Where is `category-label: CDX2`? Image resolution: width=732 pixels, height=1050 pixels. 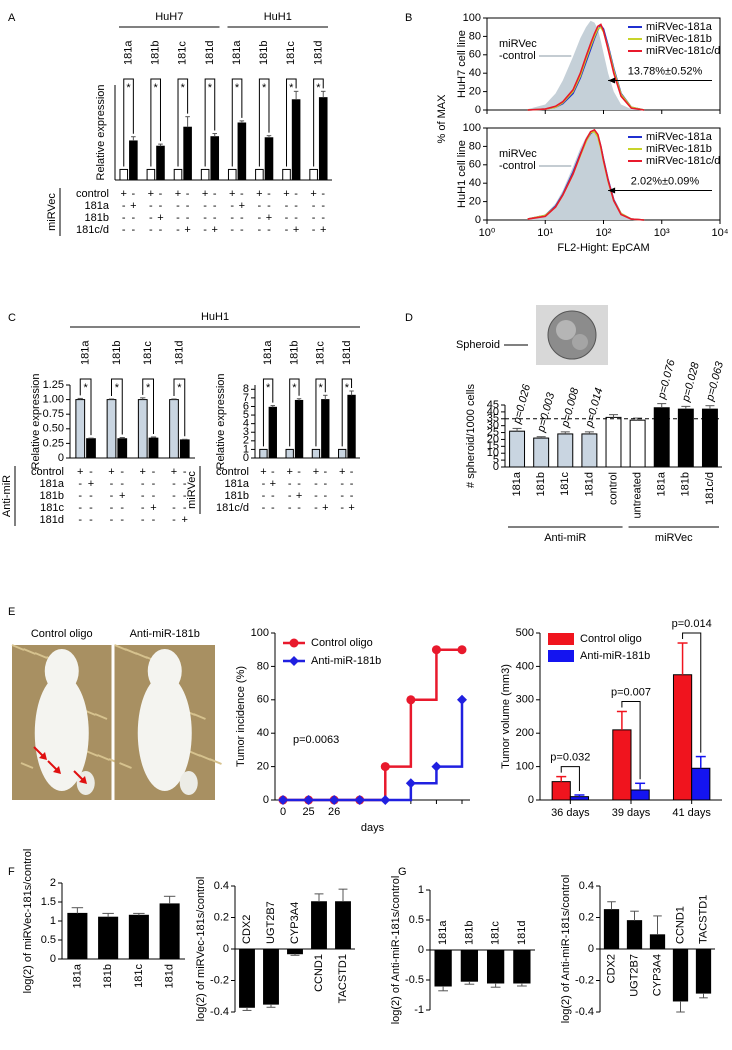 category-label: CDX2 is located at coordinates (247, 929).